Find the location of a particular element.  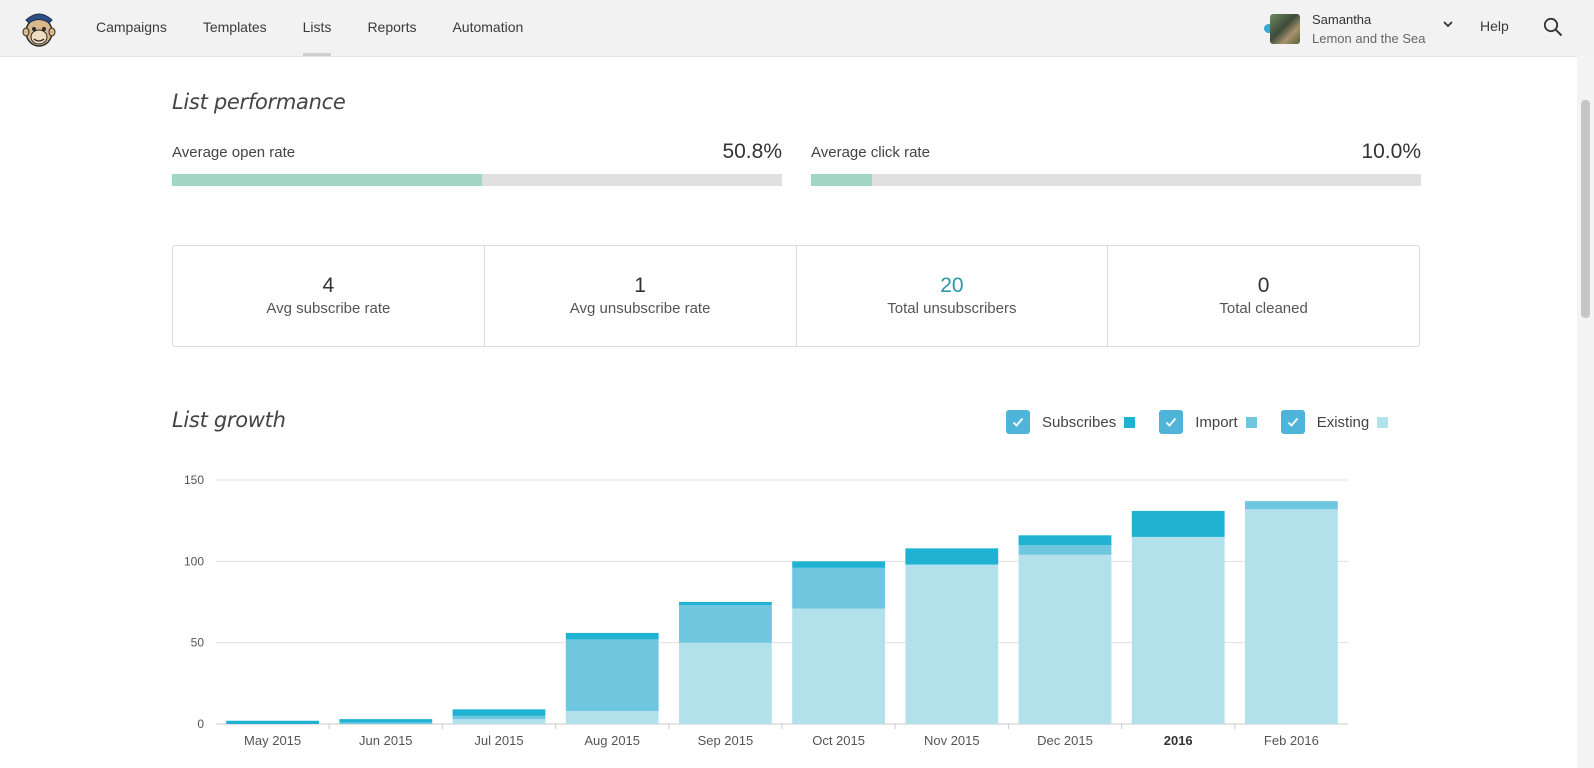

list-performance-title: List performance is located at coordinates (259, 102).